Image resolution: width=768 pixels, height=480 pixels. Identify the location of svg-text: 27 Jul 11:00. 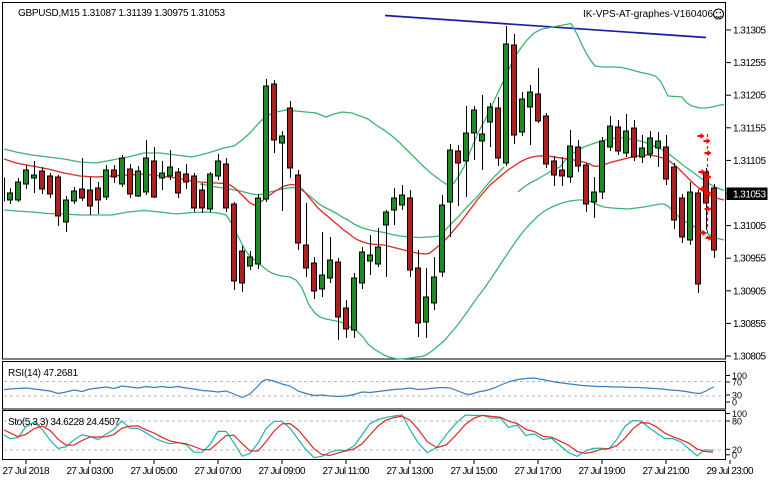
(346, 471).